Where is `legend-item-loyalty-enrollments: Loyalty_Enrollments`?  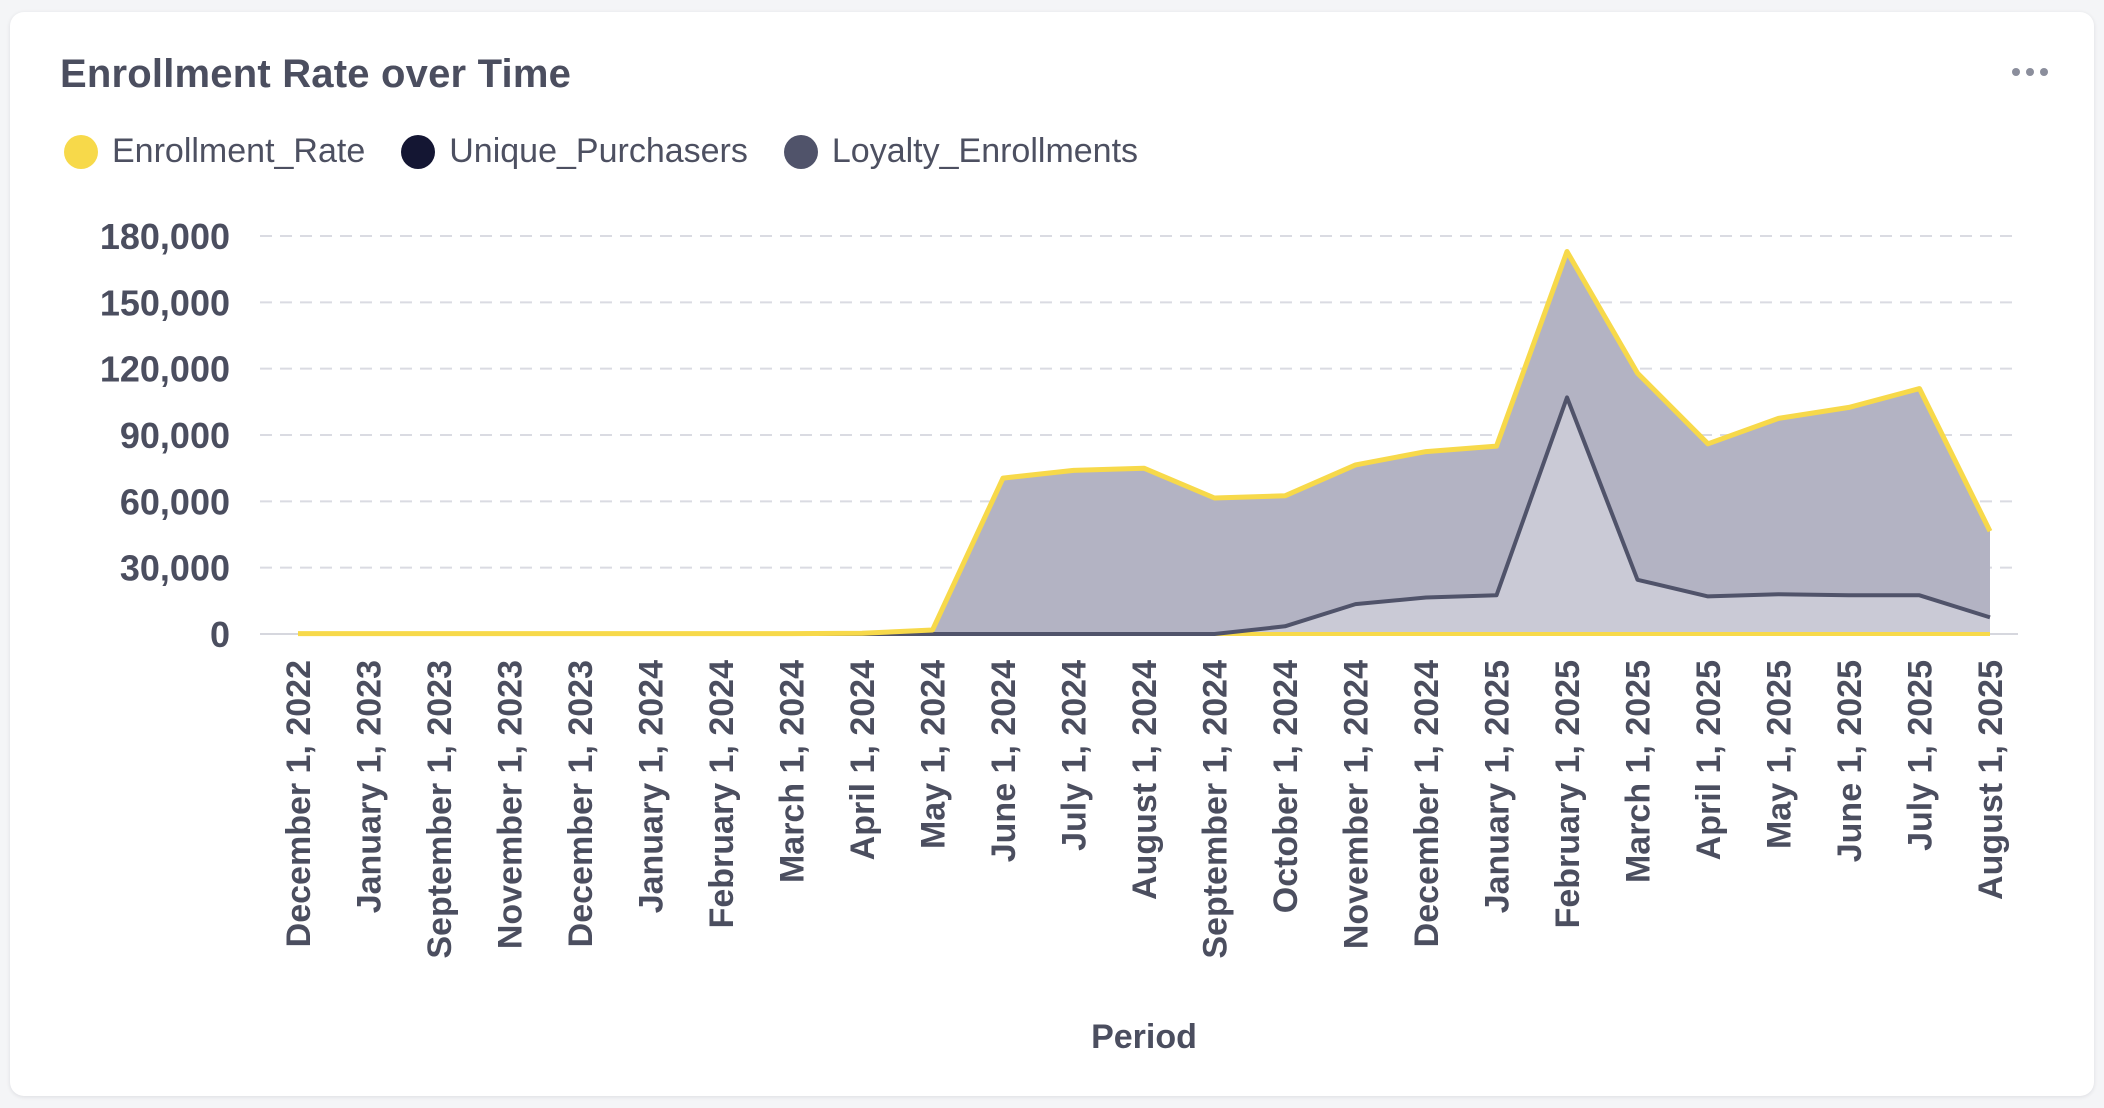
legend-item-loyalty-enrollments: Loyalty_Enrollments is located at coordinates (961, 151).